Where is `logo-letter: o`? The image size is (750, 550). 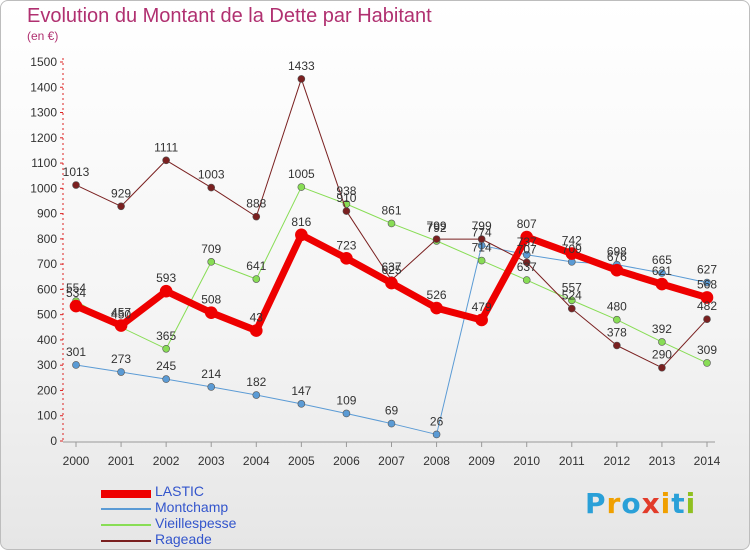
logo-letter: o is located at coordinates (631, 503).